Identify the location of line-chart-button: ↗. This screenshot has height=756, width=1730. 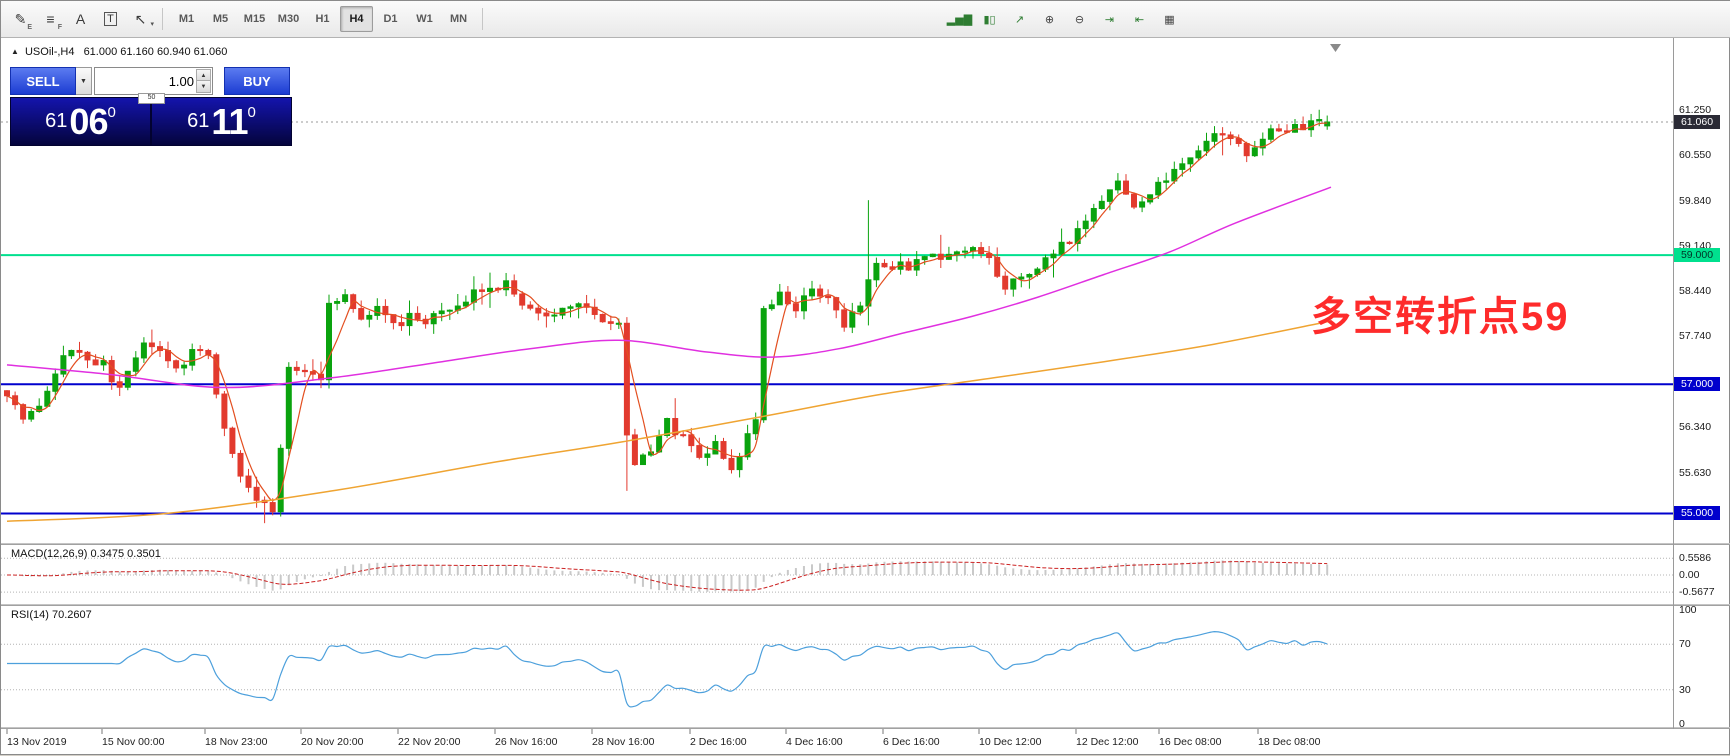
(1019, 19).